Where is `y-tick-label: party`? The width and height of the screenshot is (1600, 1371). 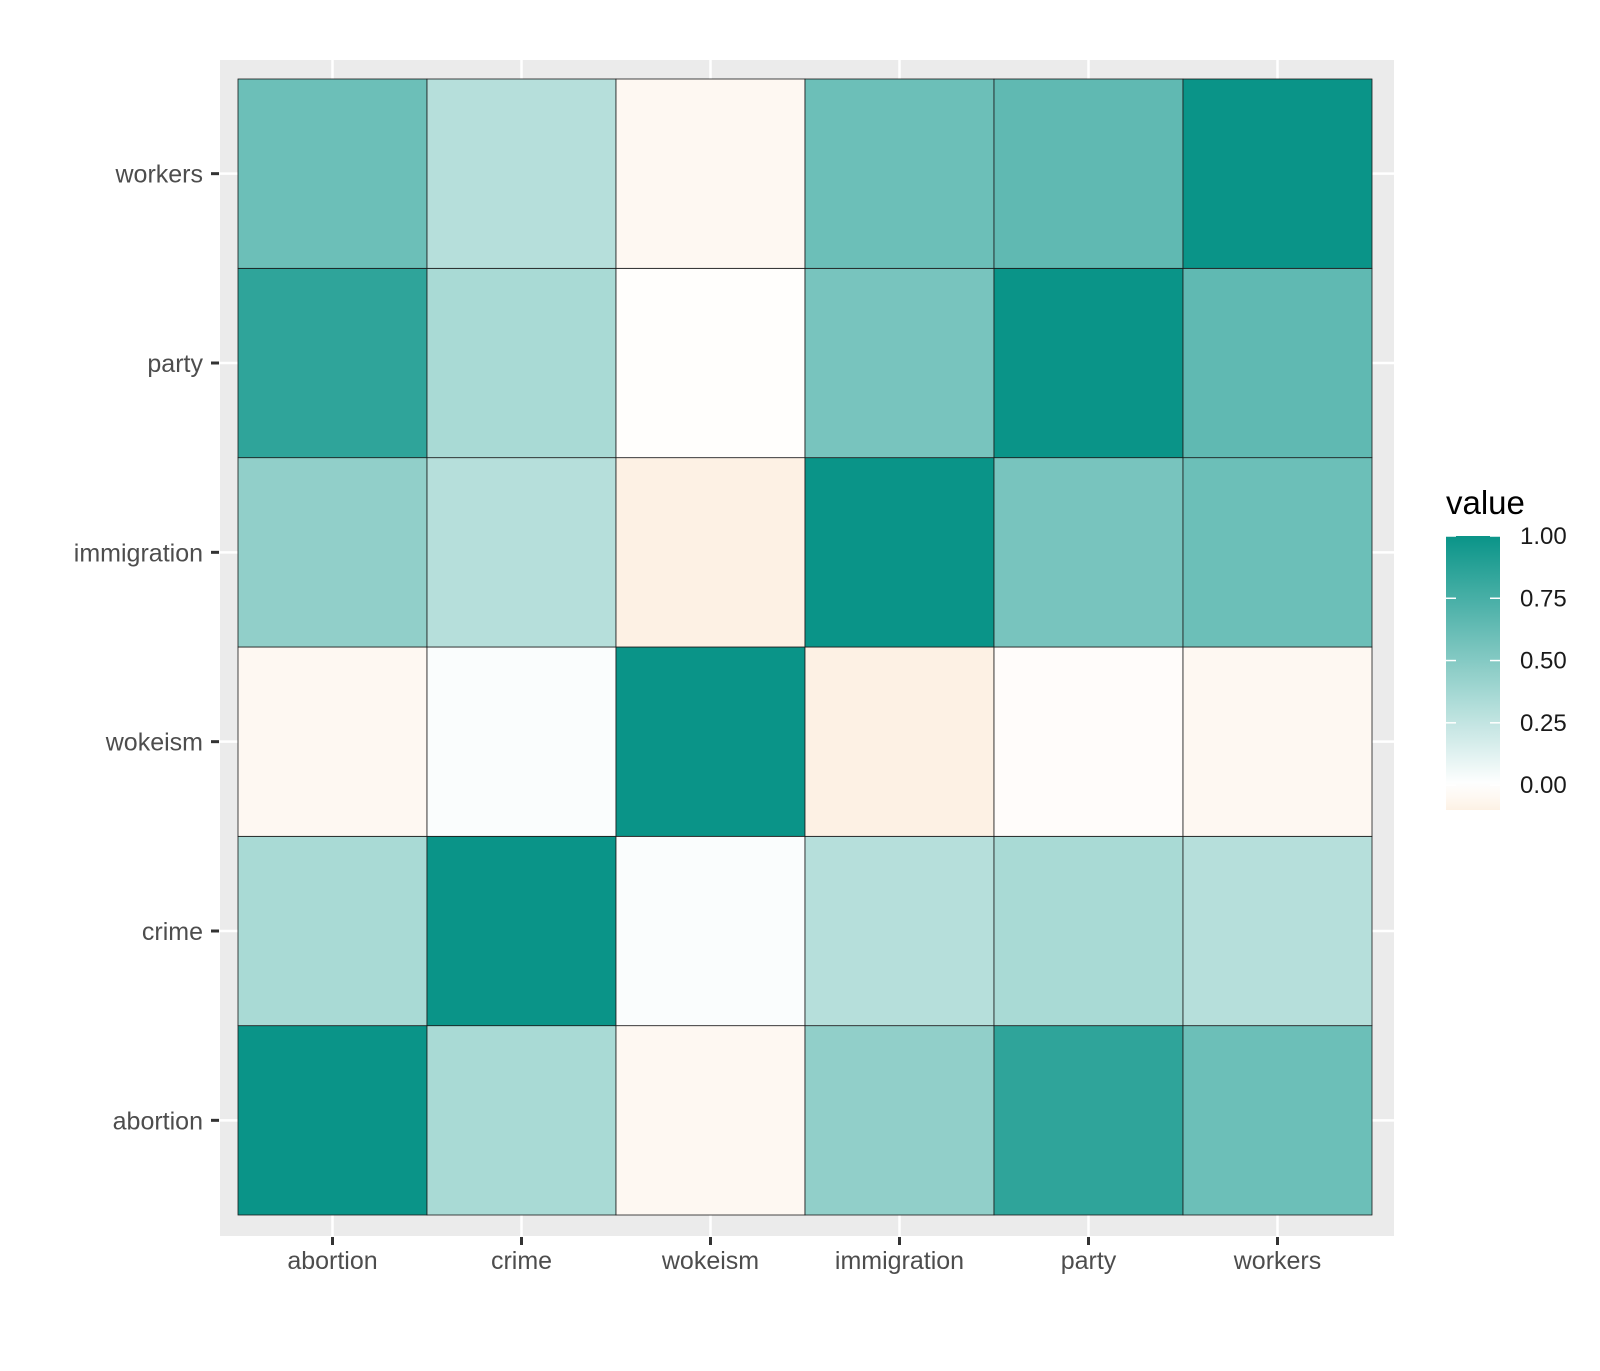 y-tick-label: party is located at coordinates (175, 364).